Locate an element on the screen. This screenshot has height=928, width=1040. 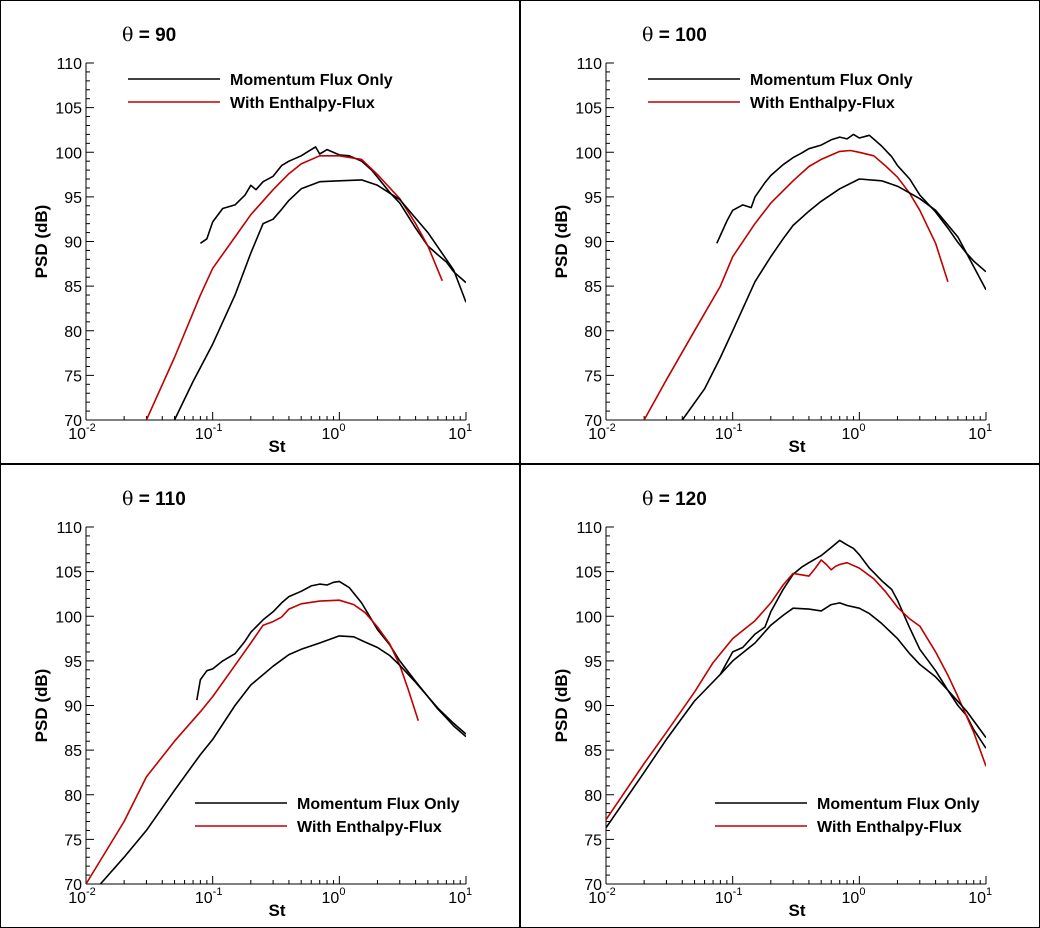
panel-title-text: = 120 is located at coordinates (679, 499).